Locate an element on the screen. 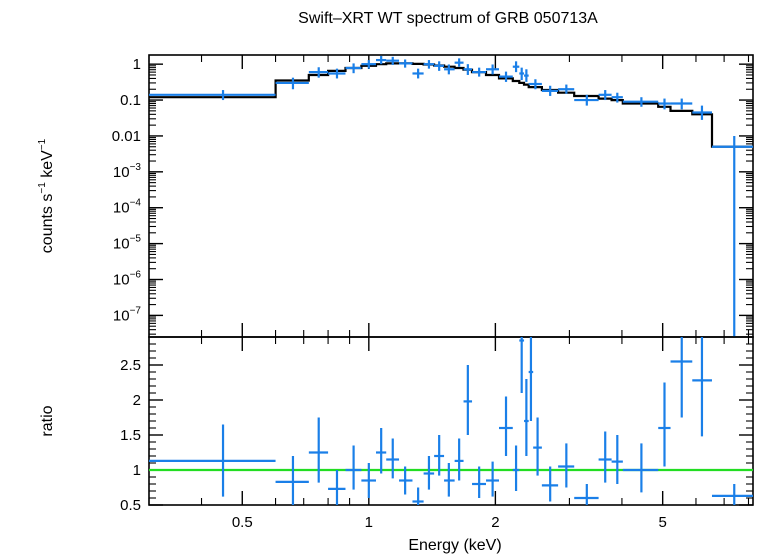  spectrum-y-tick-label: 10⁻⁶ is located at coordinates (127, 279).